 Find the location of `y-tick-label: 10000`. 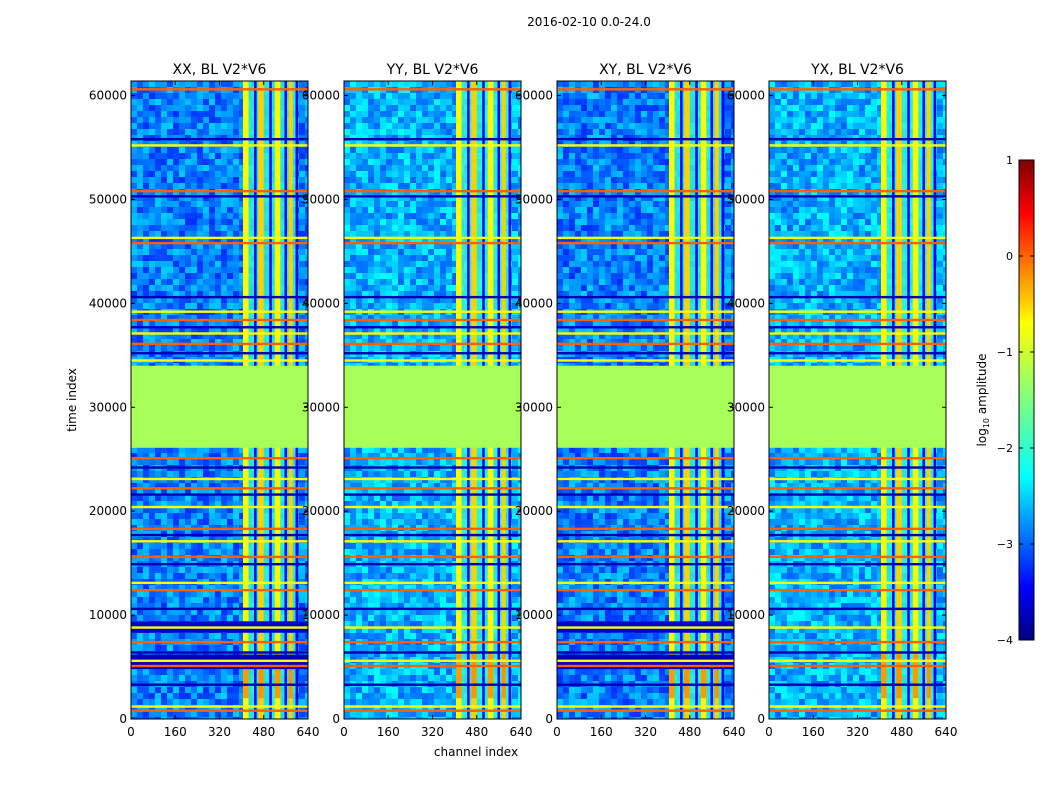

y-tick-label: 10000 is located at coordinates (321, 615).